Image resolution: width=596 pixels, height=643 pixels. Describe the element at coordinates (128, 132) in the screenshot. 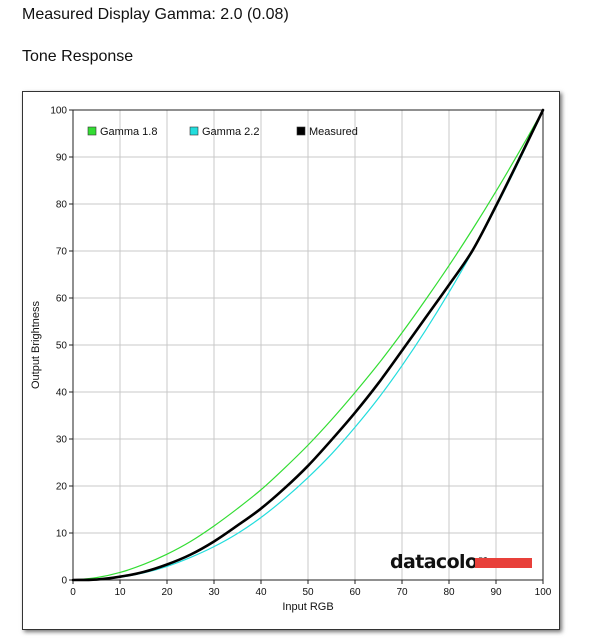

I see `legend-label: Gamma 1.8` at that location.